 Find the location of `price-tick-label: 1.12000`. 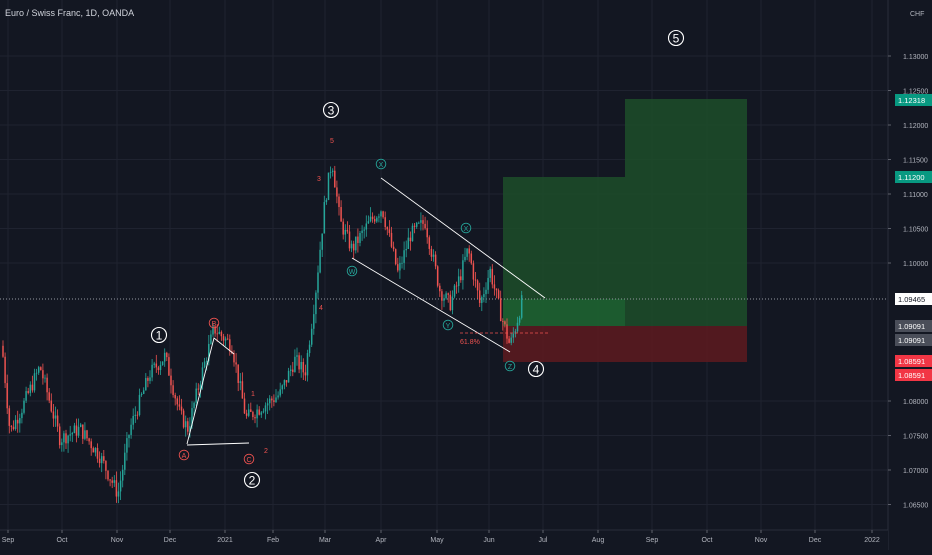

price-tick-label: 1.12000 is located at coordinates (915, 126).